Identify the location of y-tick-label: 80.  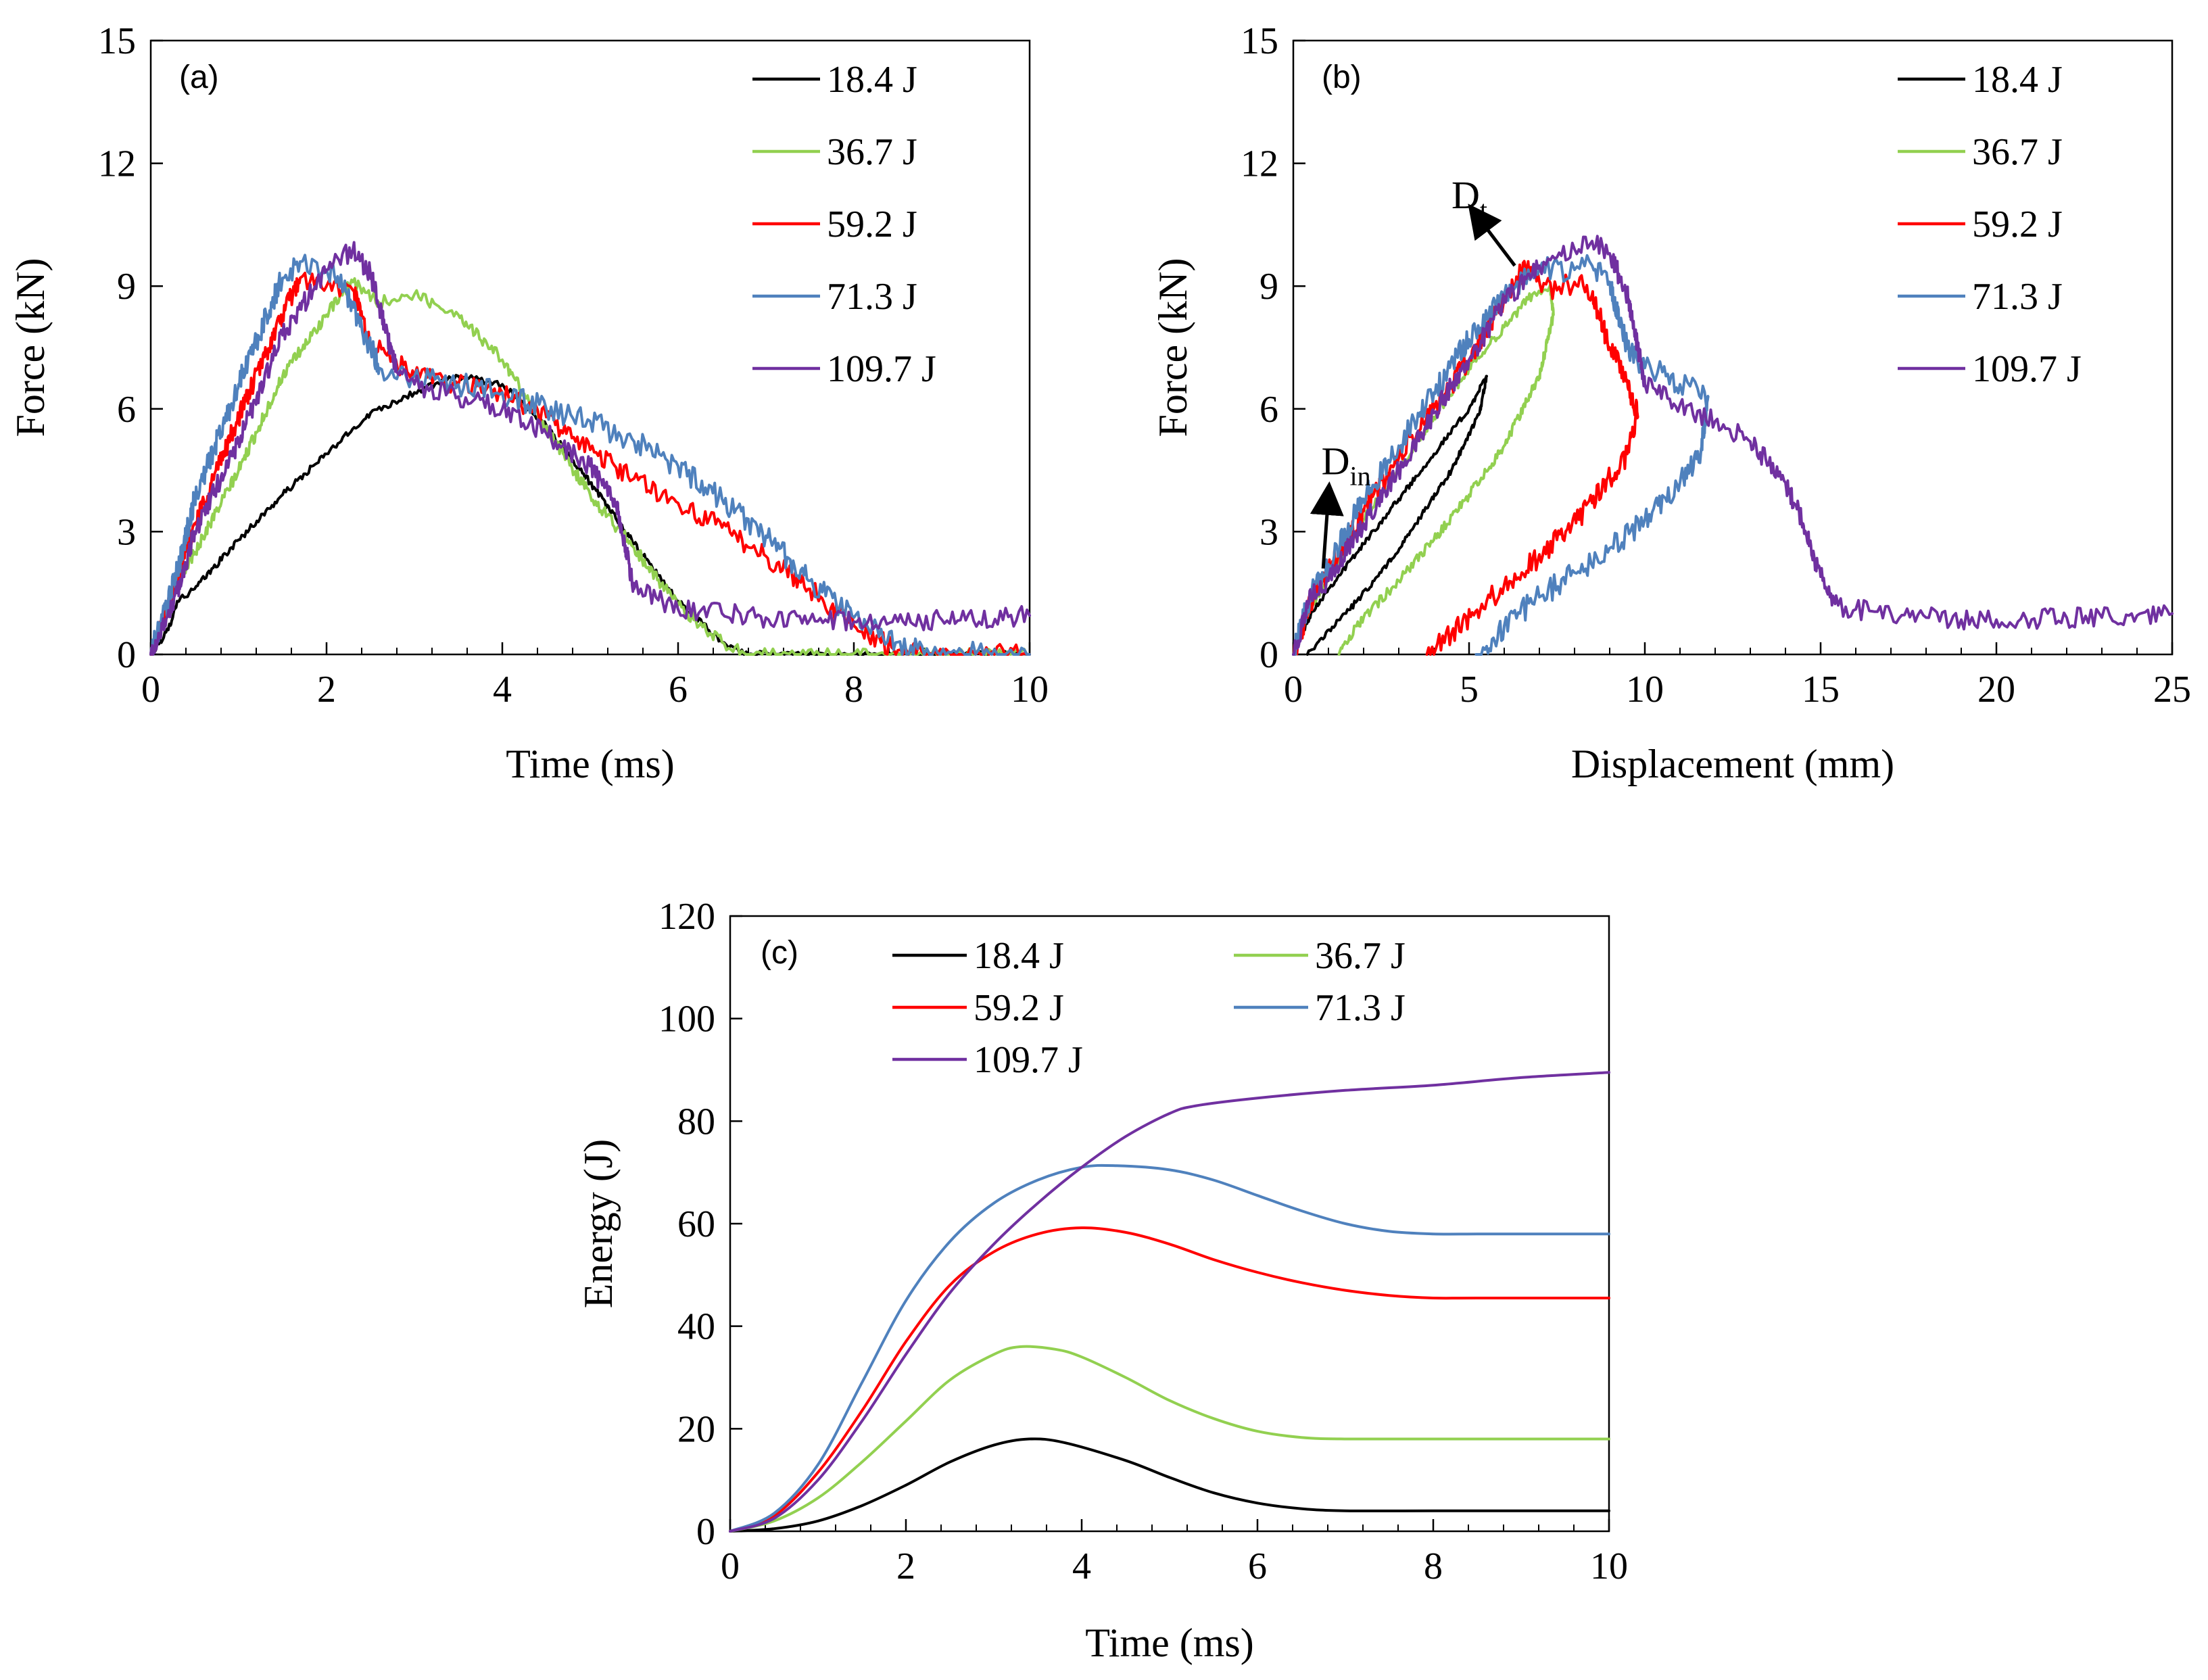
(696, 1122).